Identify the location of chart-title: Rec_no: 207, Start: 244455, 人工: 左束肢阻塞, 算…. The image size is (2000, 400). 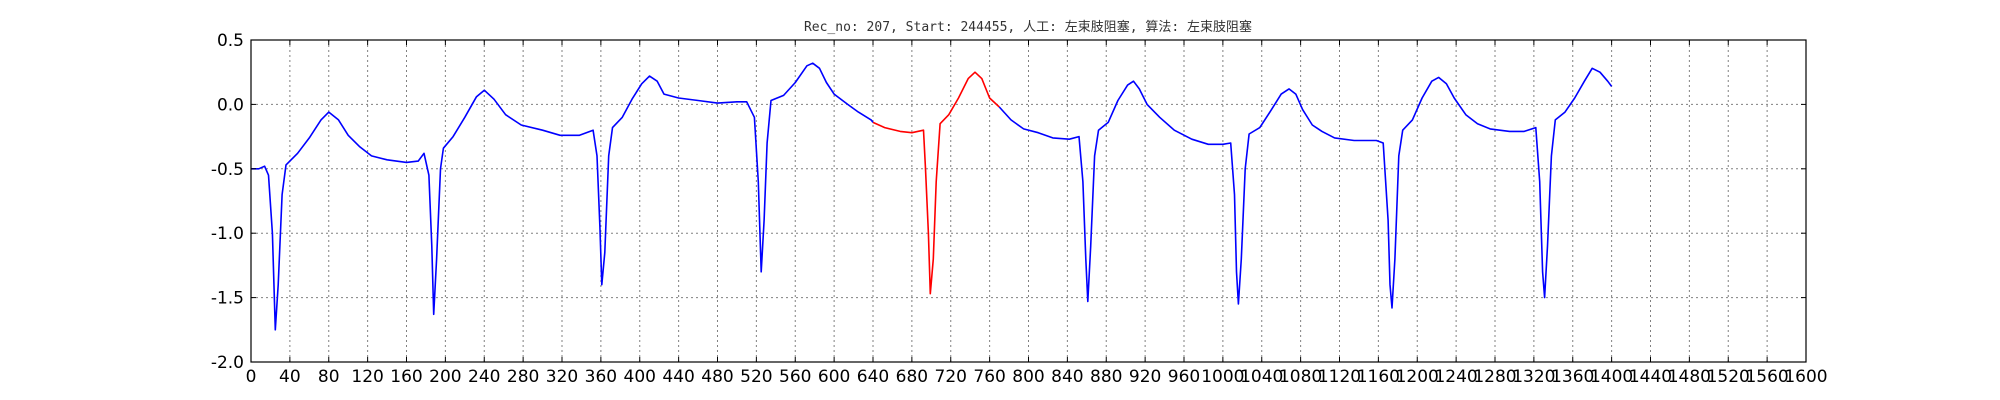
(1028, 27).